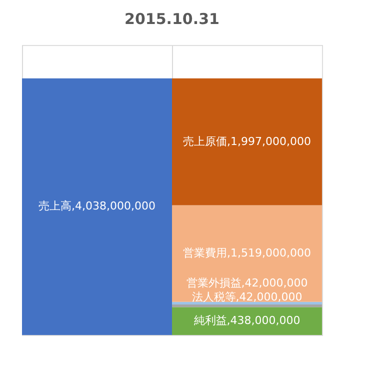  What do you see at coordinates (247, 321) in the screenshot?
I see `data-label: 純利益,438,000,000` at bounding box center [247, 321].